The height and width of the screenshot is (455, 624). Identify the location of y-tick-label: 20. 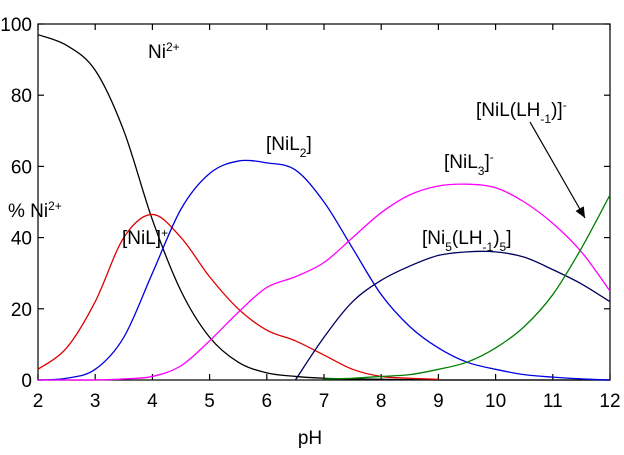
(21, 310).